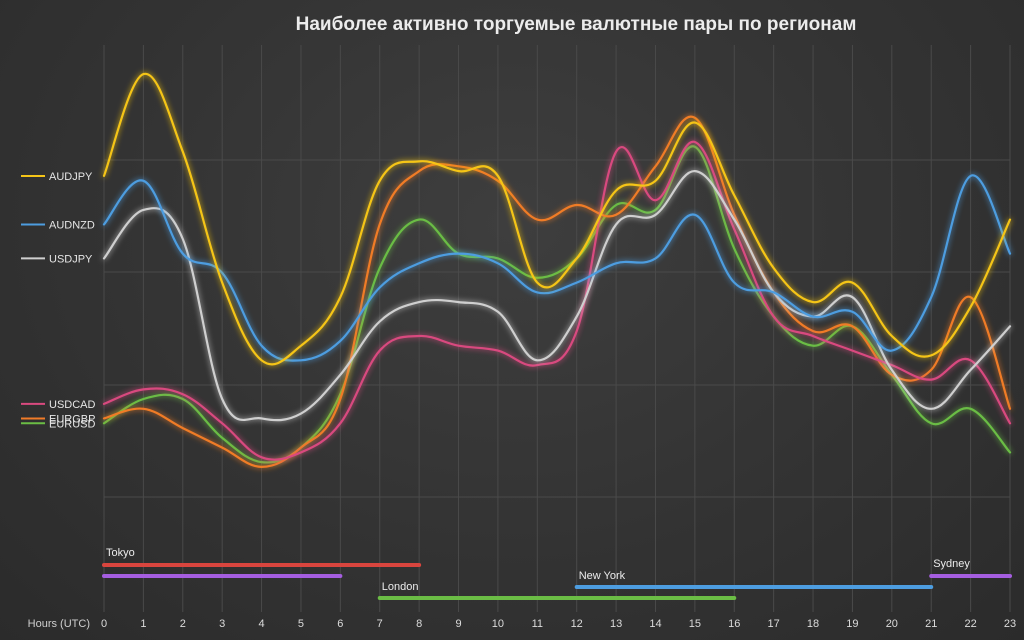 This screenshot has height=640, width=1024. What do you see at coordinates (143, 624) in the screenshot?
I see `x-tick-label: 1` at bounding box center [143, 624].